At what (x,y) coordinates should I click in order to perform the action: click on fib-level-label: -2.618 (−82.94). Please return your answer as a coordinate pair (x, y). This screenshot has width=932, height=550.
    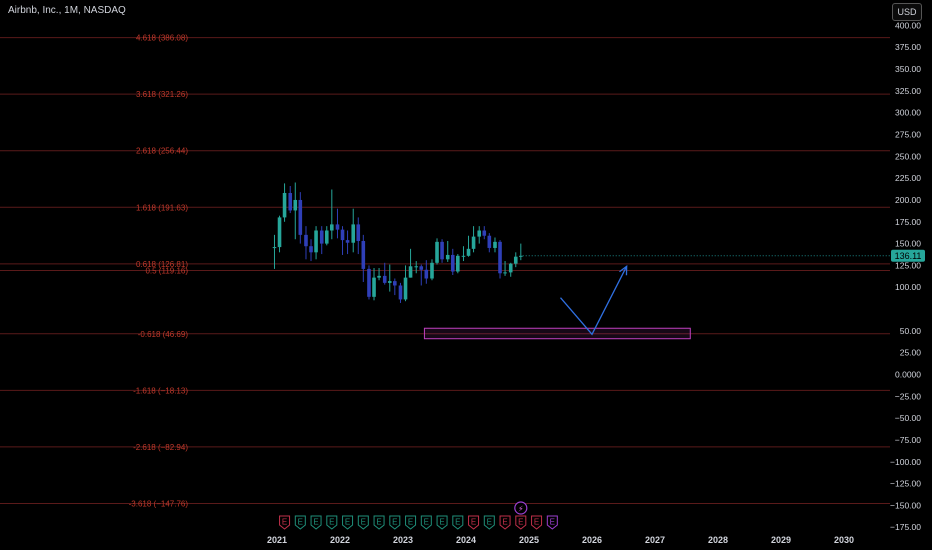
    Looking at the image, I should click on (160, 447).